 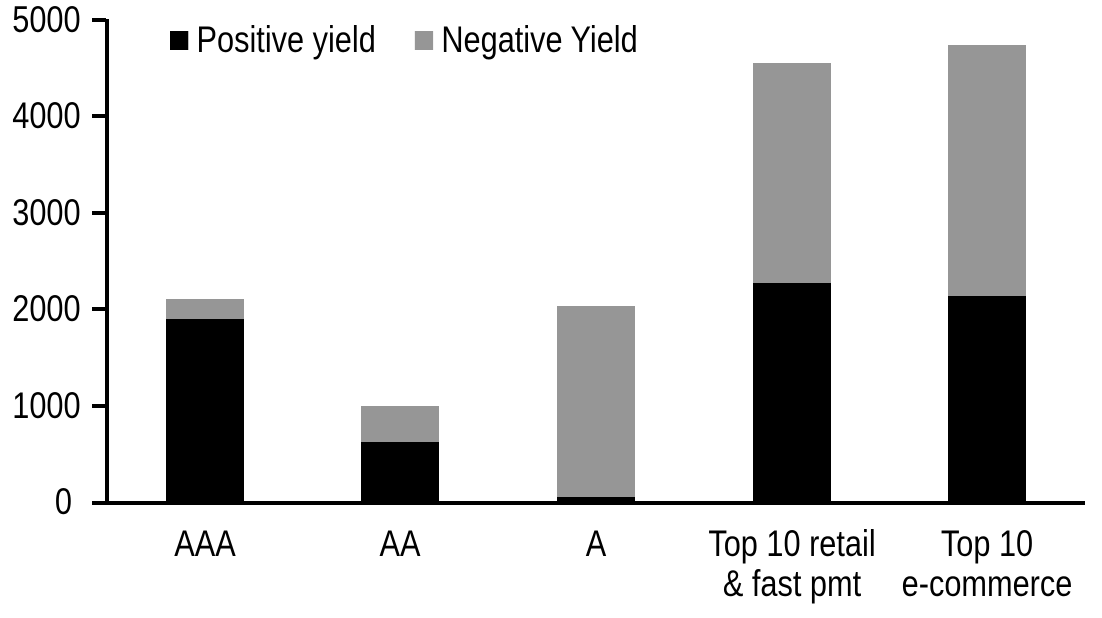 I want to click on x-label-top-10-retail-fast-pmt: Top 10 retail & fast pmt, so click(x=791, y=563).